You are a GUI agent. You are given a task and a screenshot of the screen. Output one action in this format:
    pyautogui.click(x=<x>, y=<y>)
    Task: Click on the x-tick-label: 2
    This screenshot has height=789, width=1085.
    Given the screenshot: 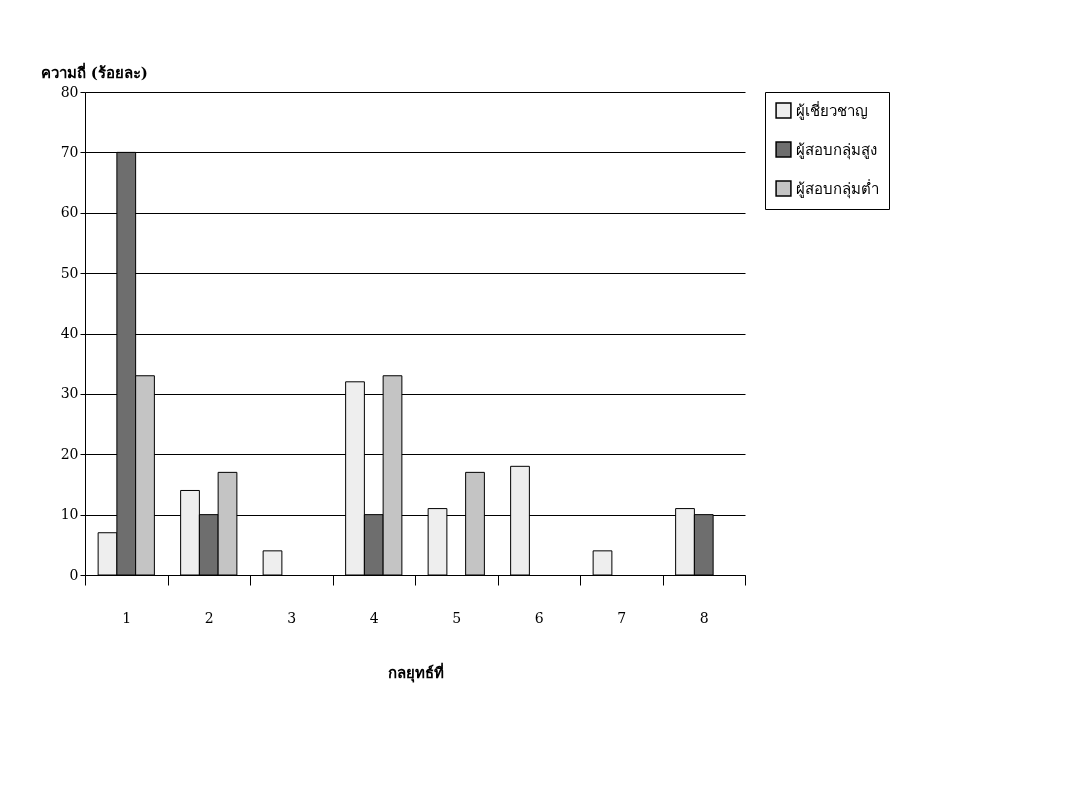 What is the action you would take?
    pyautogui.click(x=209, y=617)
    